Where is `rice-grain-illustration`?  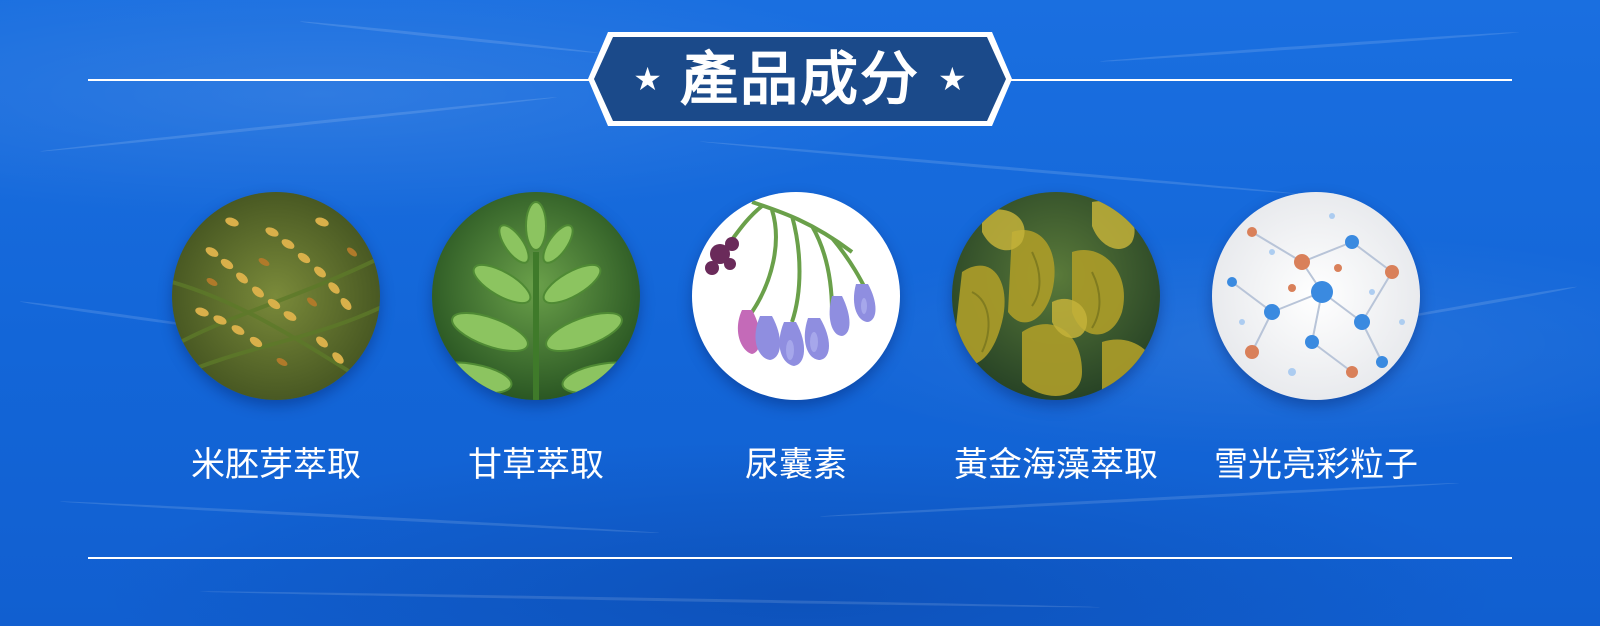 rice-grain-illustration is located at coordinates (276, 296).